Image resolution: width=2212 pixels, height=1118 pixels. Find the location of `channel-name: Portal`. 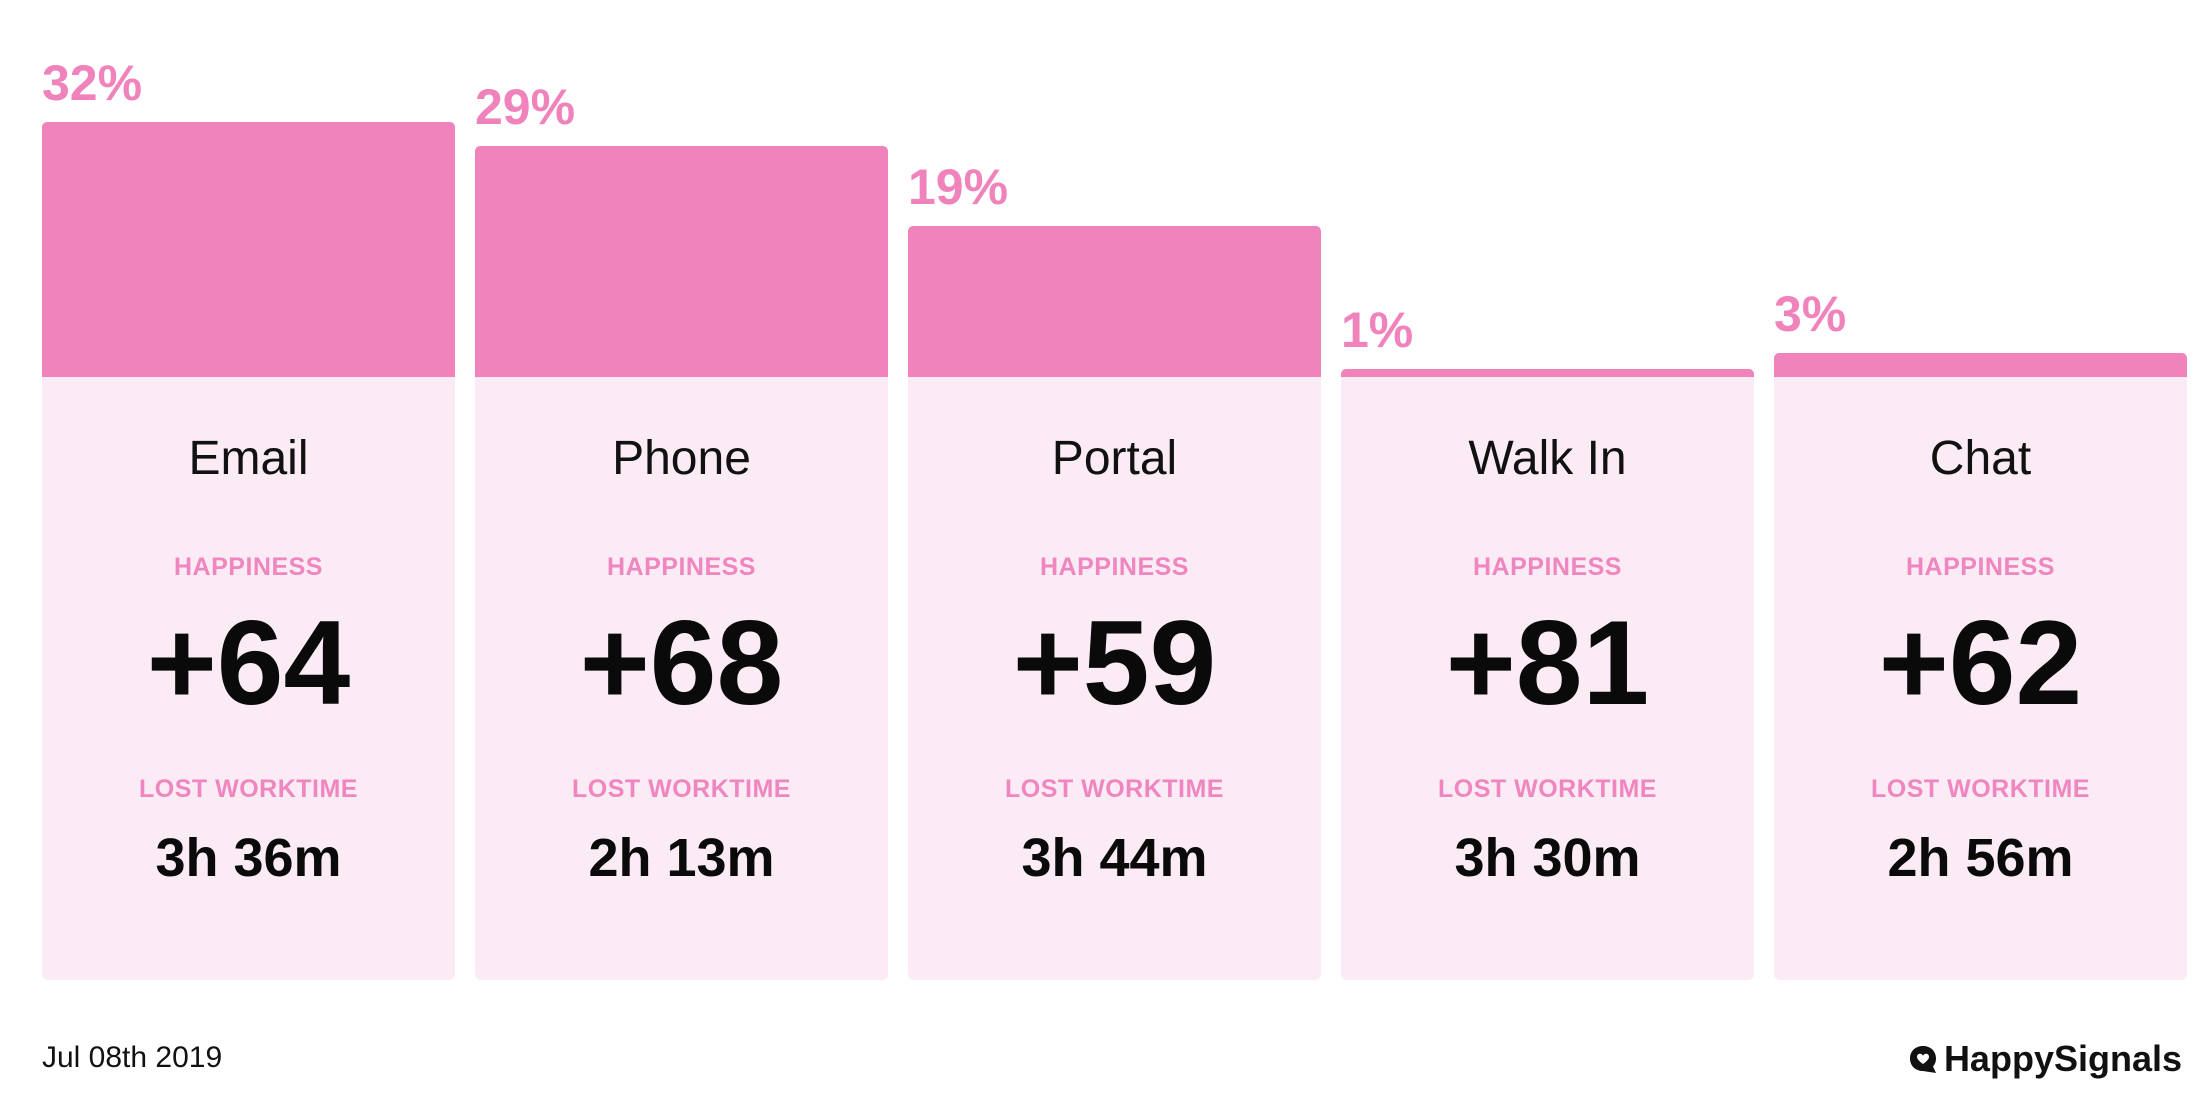

channel-name: Portal is located at coordinates (1114, 458).